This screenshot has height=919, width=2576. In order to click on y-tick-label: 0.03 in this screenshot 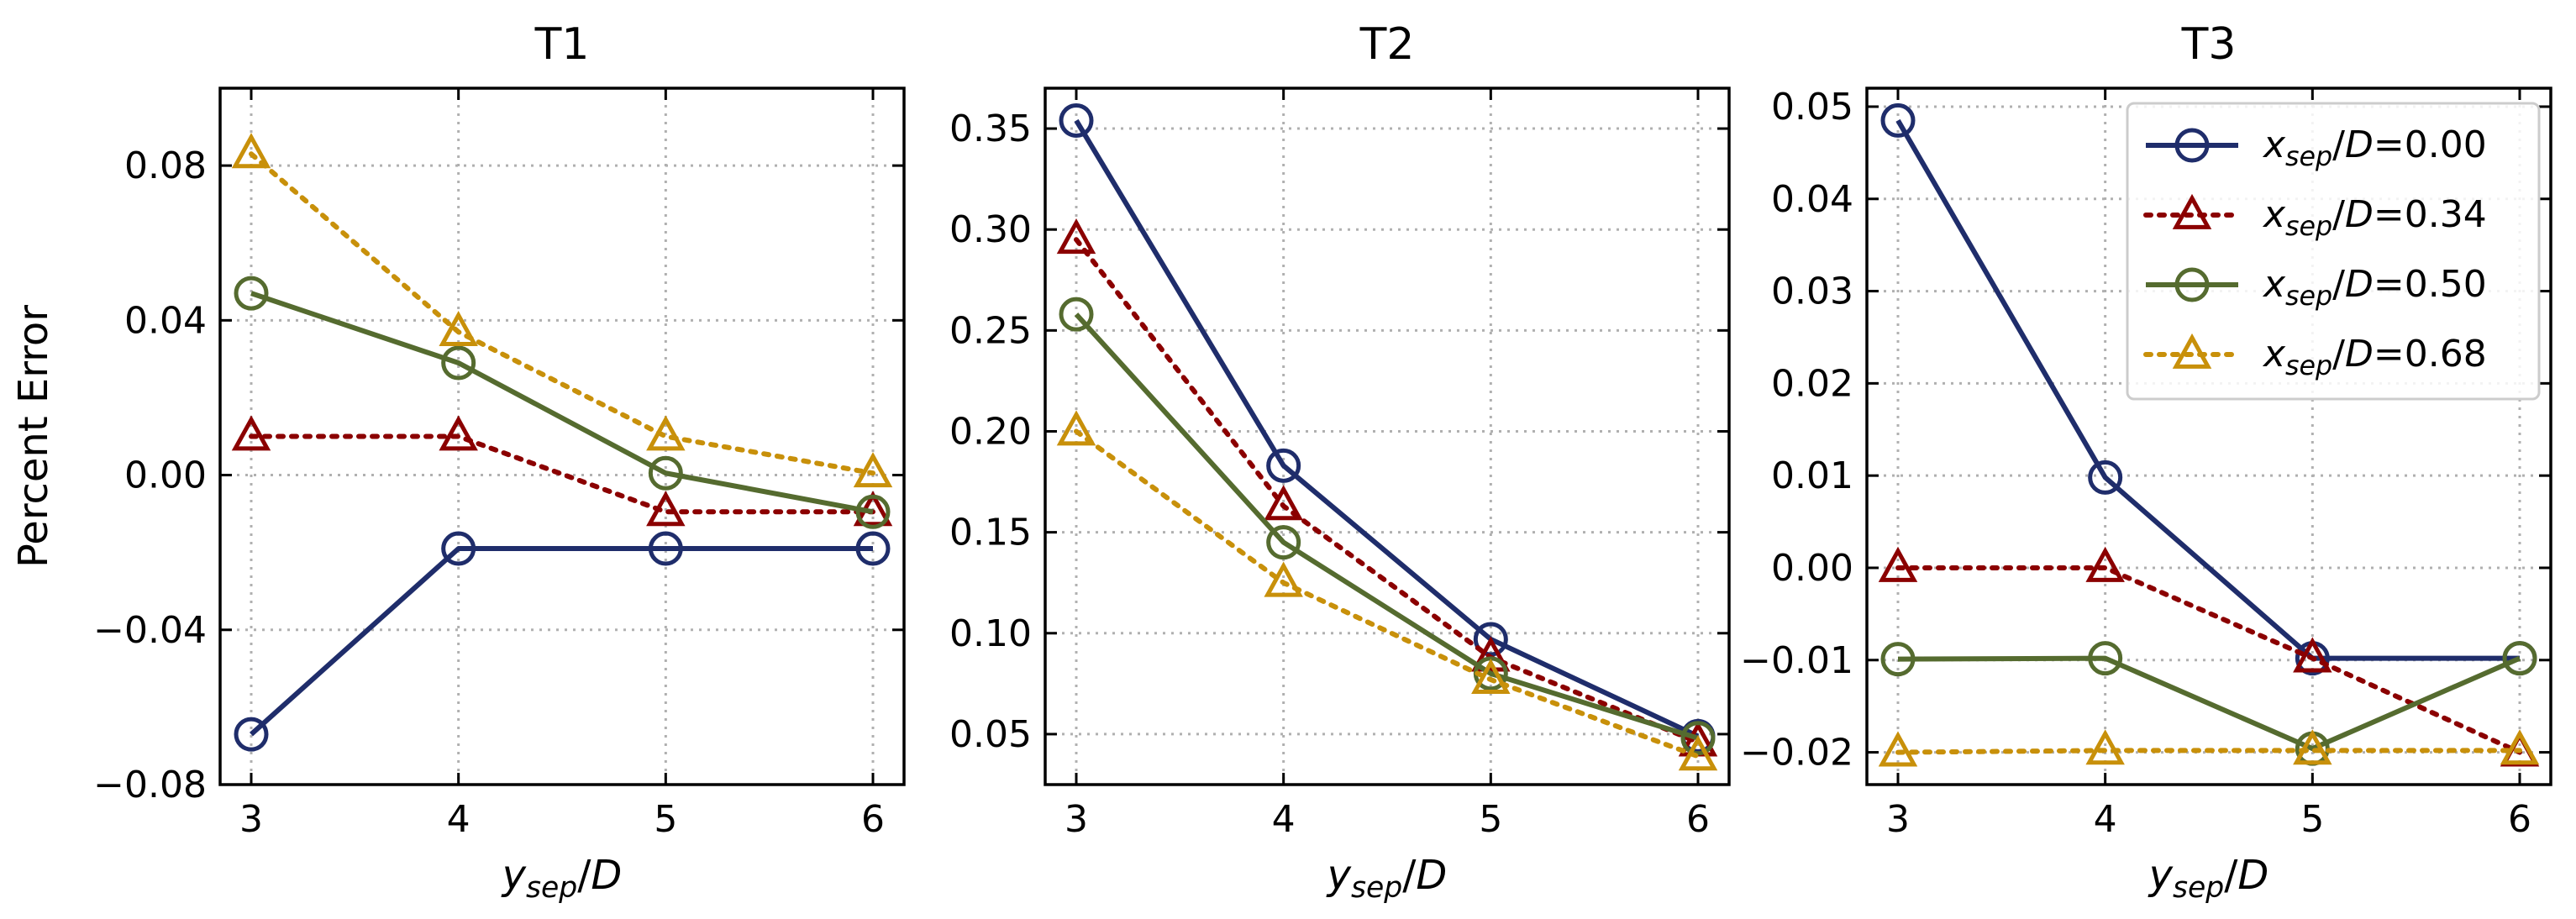, I will do `click(1812, 291)`.